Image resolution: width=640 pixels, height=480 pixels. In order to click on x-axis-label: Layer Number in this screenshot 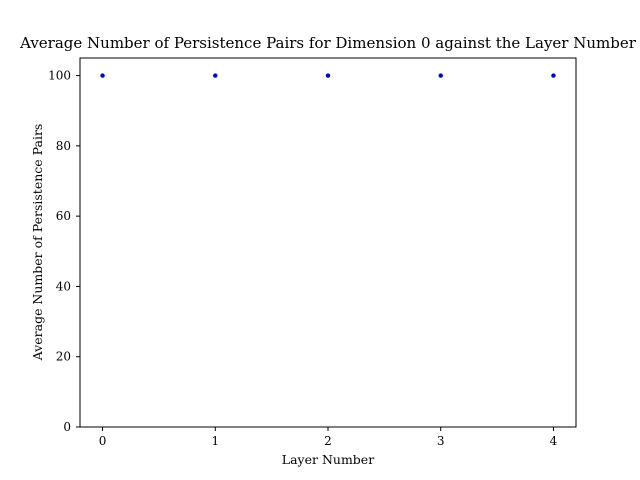, I will do `click(328, 459)`.